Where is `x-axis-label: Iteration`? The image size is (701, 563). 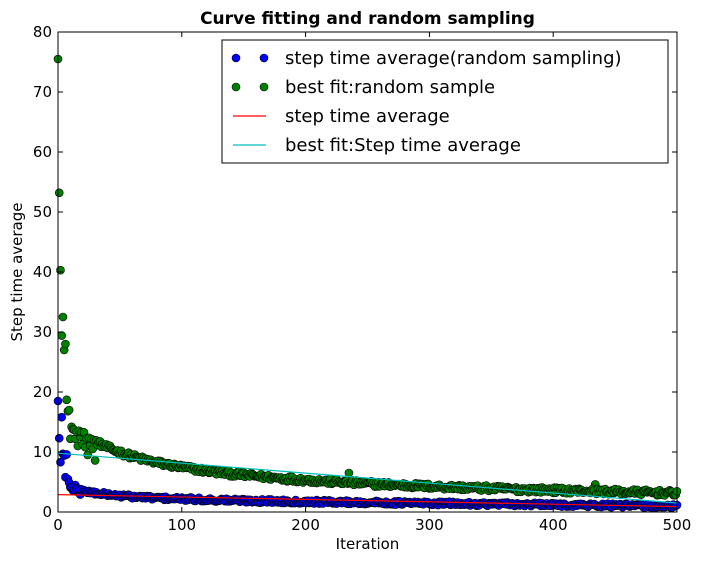
x-axis-label: Iteration is located at coordinates (368, 544).